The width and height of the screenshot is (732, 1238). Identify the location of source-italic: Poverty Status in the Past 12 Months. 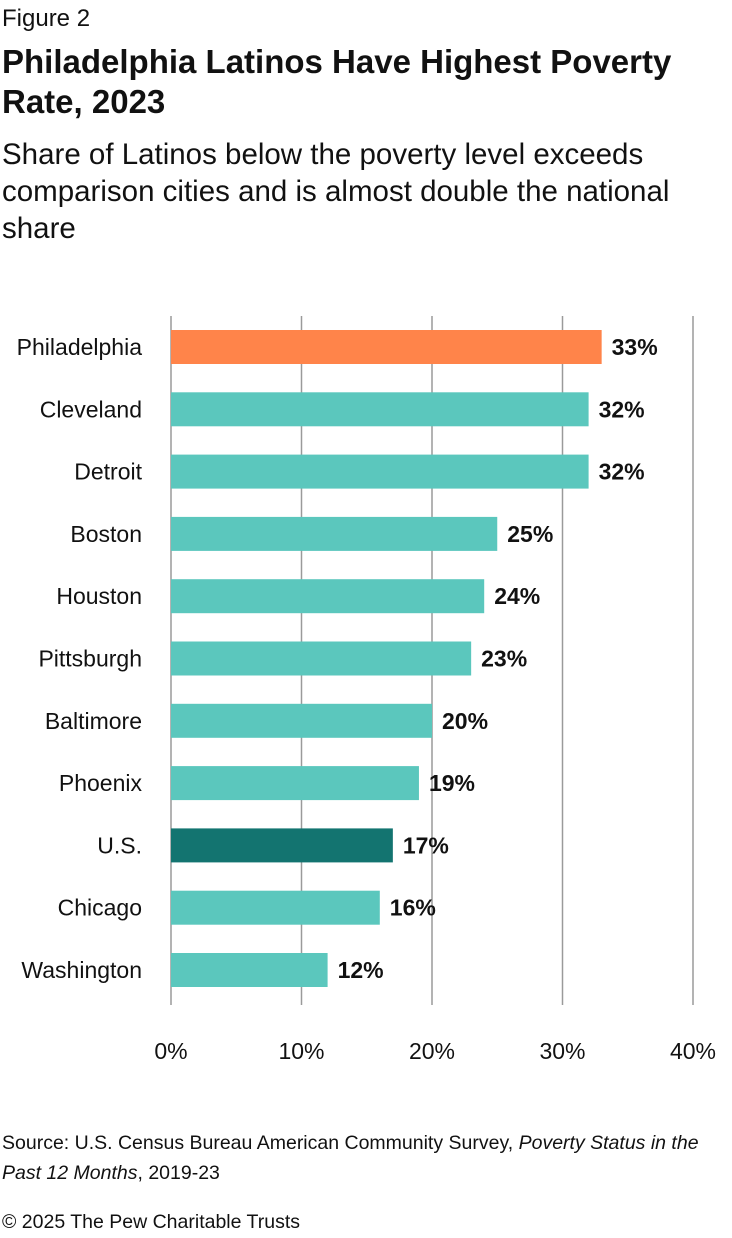
(350, 1158).